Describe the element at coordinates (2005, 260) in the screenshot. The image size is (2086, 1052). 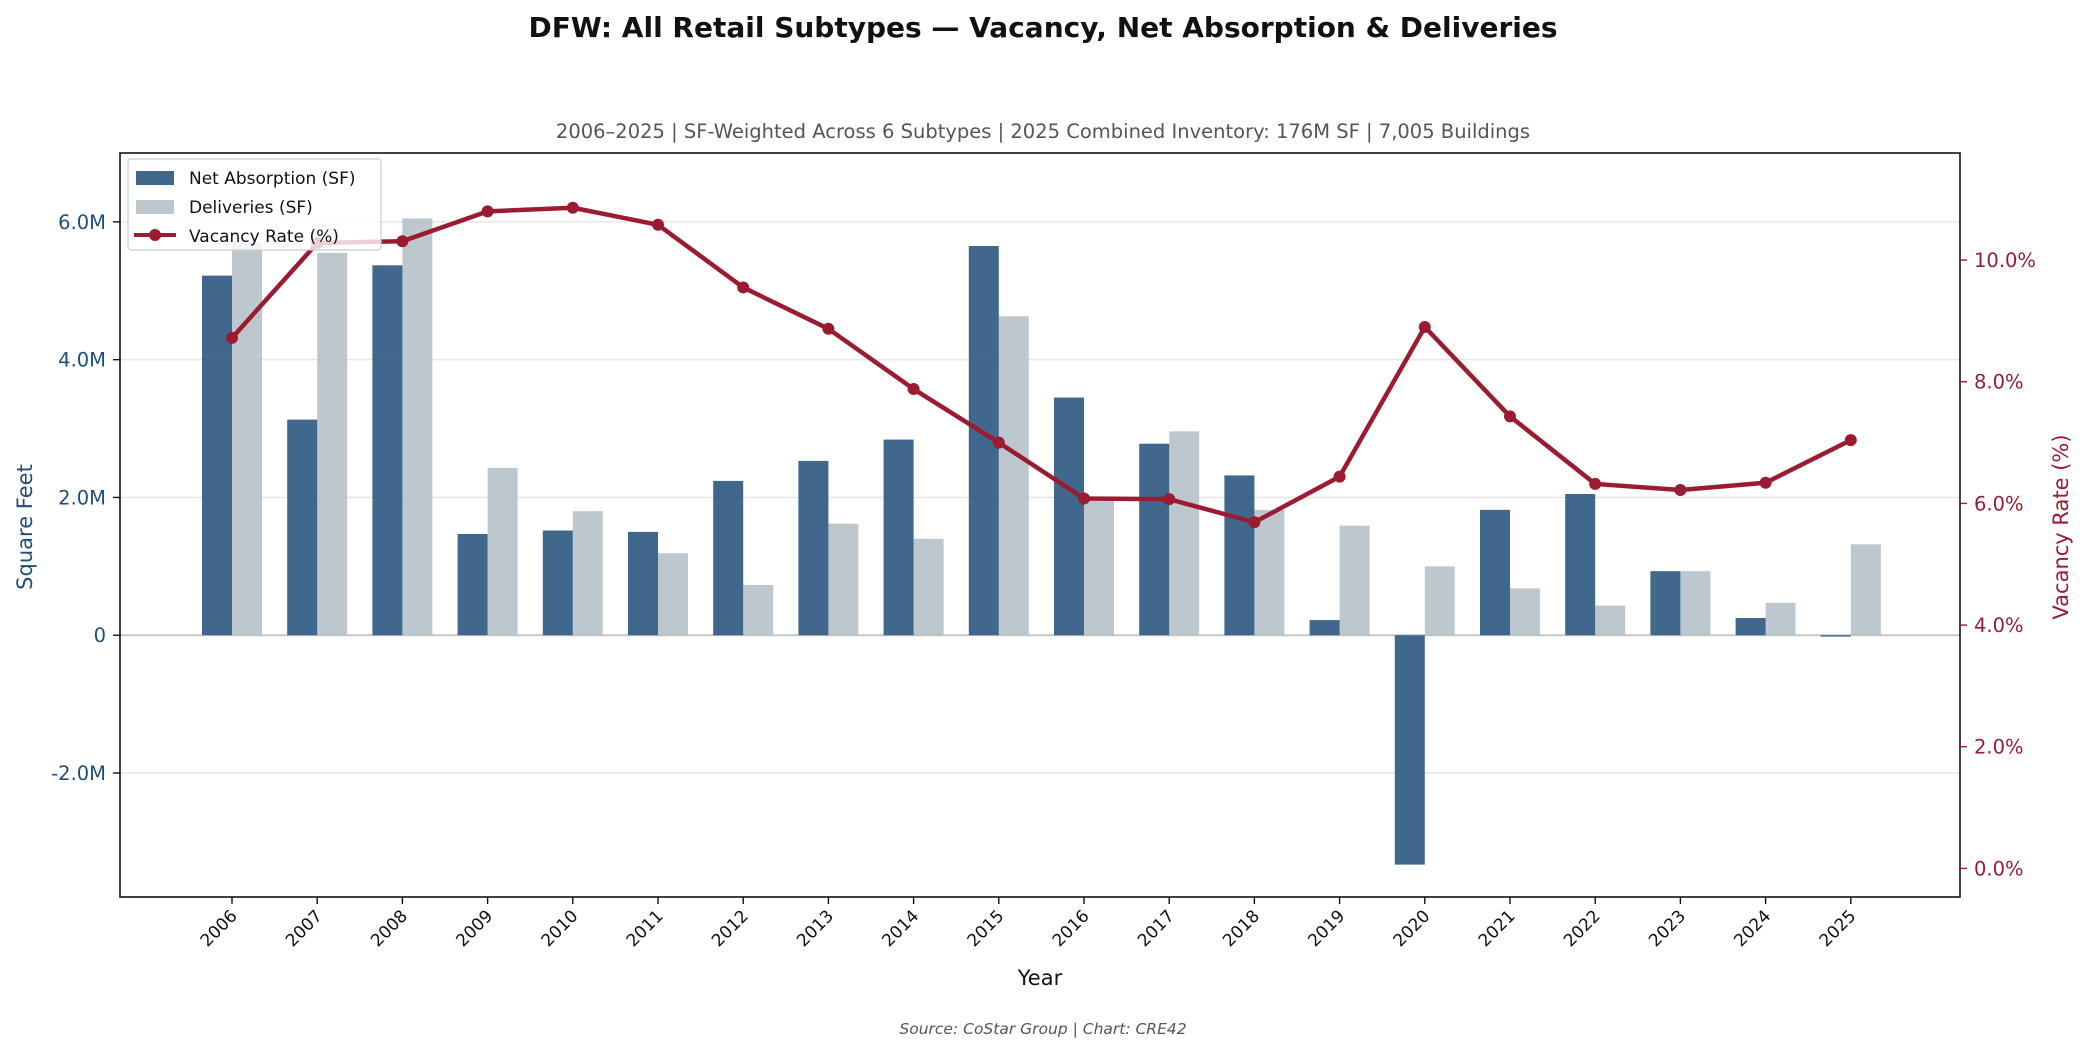
I see `y2-tick-label: 10.0%` at that location.